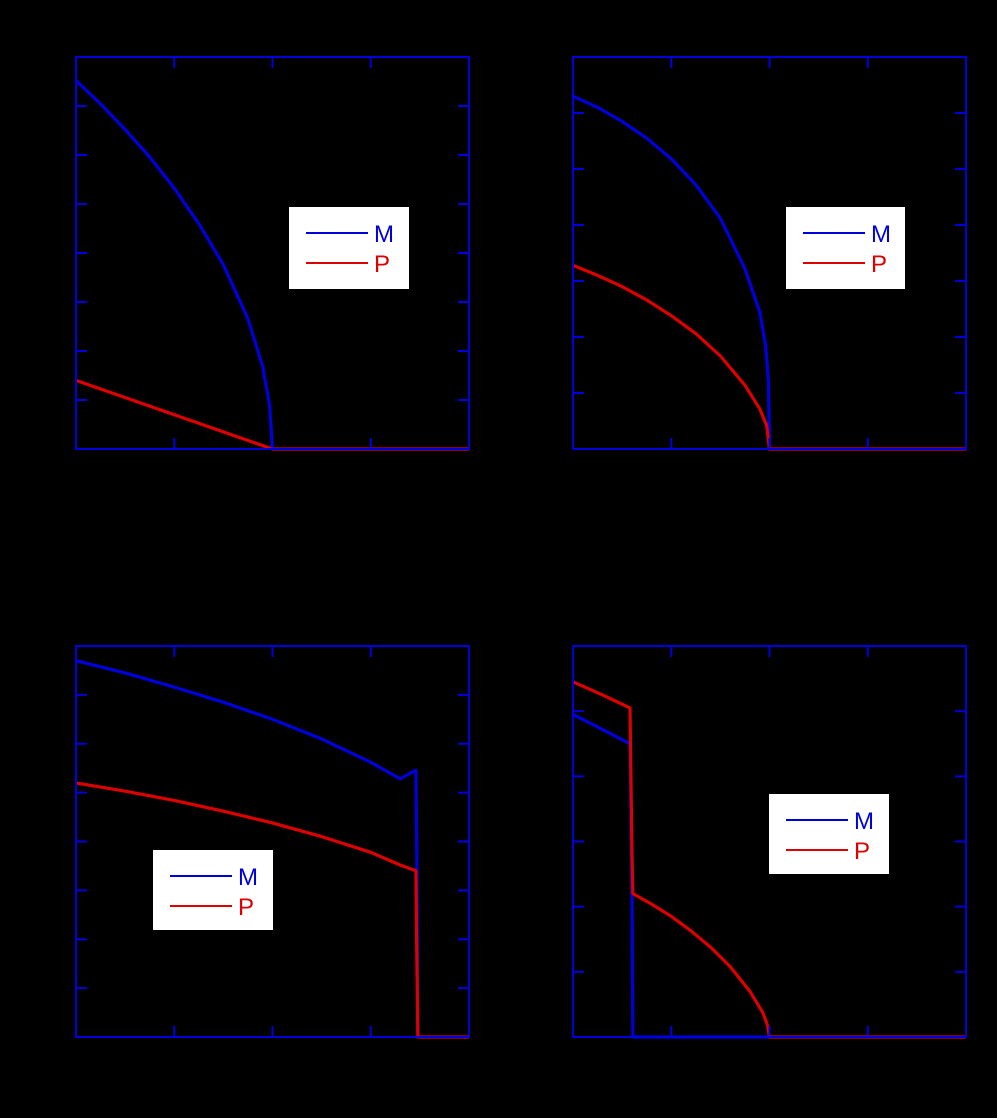 The image size is (997, 1118). I want to click on chart-panel-bottom-right: MP, so click(769, 842).